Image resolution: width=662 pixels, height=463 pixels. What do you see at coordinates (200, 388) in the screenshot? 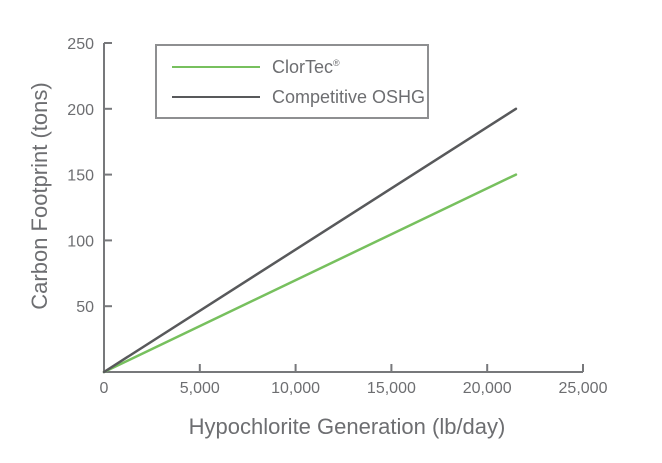
I see `x-tick-label: 5,000` at bounding box center [200, 388].